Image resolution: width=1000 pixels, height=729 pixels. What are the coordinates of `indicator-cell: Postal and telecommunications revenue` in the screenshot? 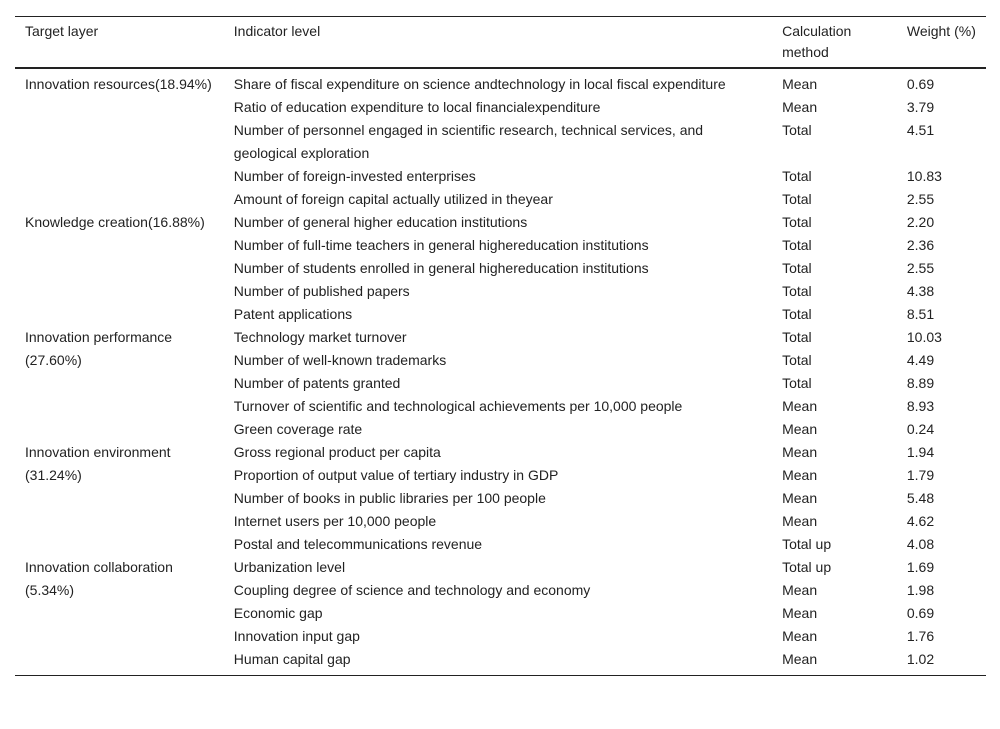 It's located at (358, 544).